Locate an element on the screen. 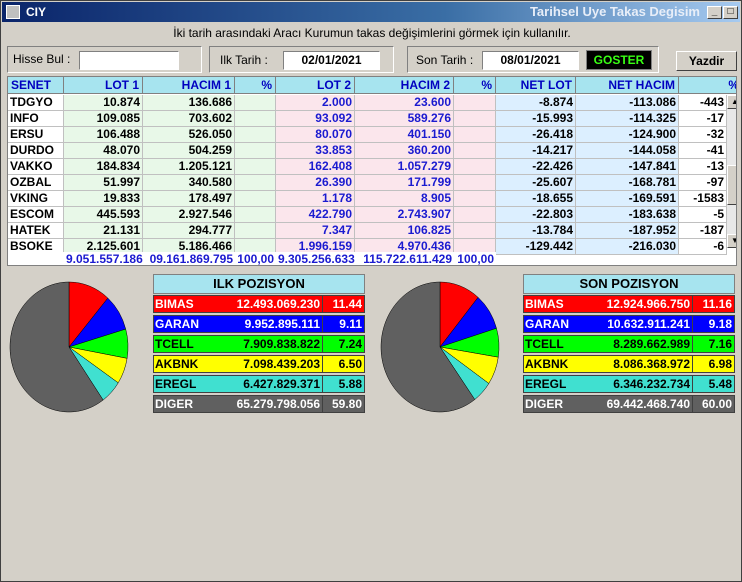  start-date-group is located at coordinates (301, 59).